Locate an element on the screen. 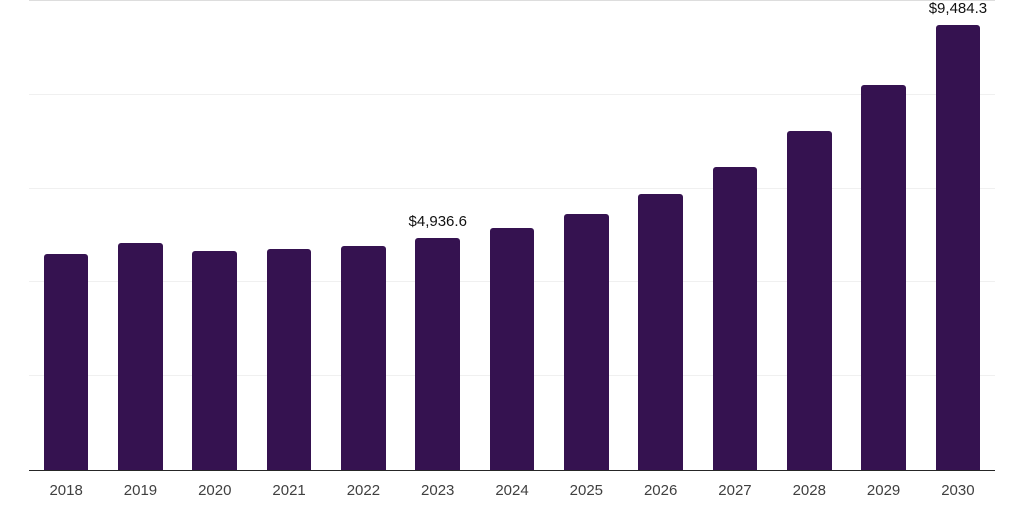  bar-group-2026 is located at coordinates (661, 235).